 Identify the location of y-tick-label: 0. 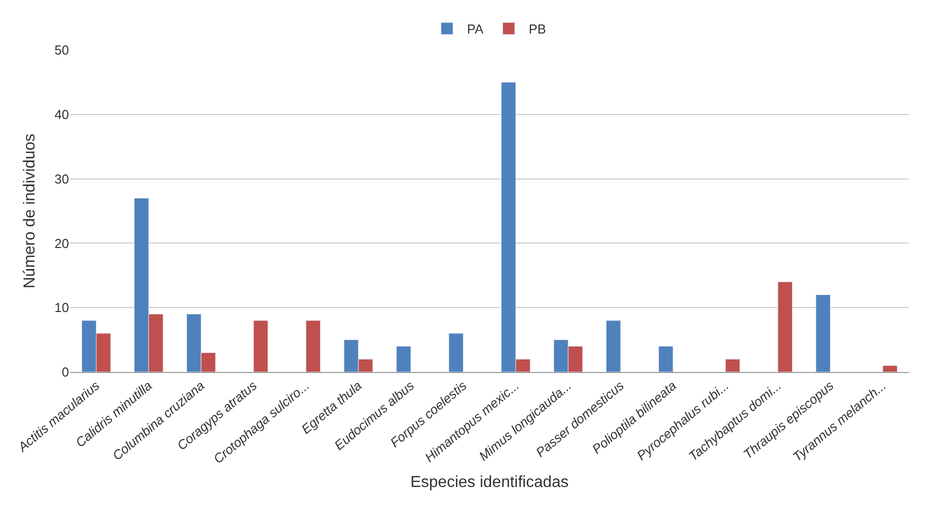
(65, 372).